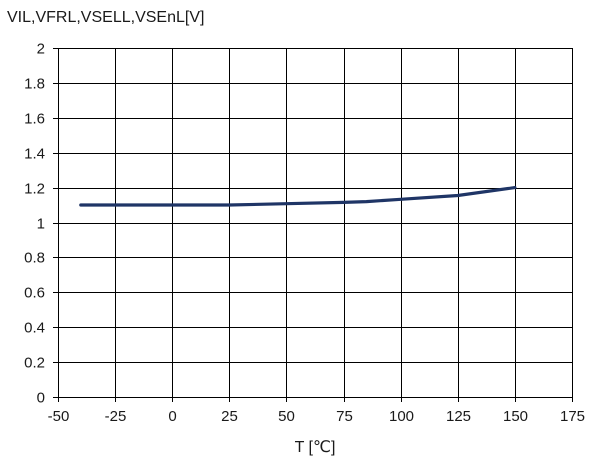  I want to click on x-tick-label-3: 25, so click(229, 416).